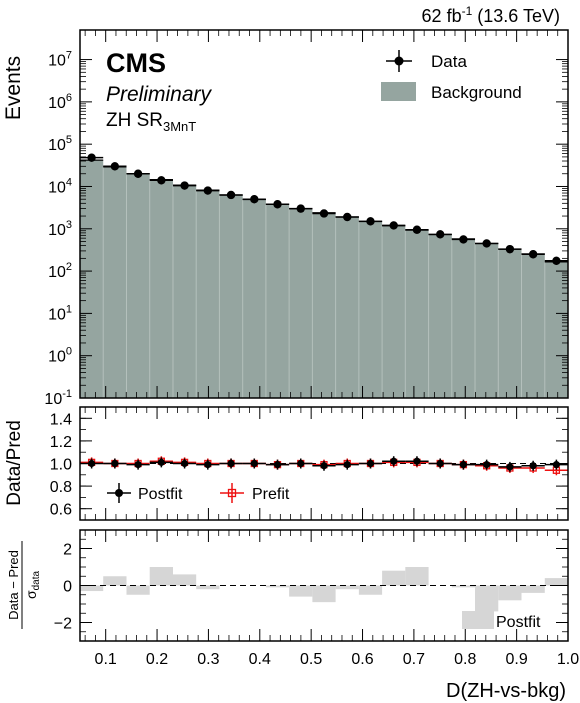  I want to click on pull-y-tick-label: −2, so click(63, 624).